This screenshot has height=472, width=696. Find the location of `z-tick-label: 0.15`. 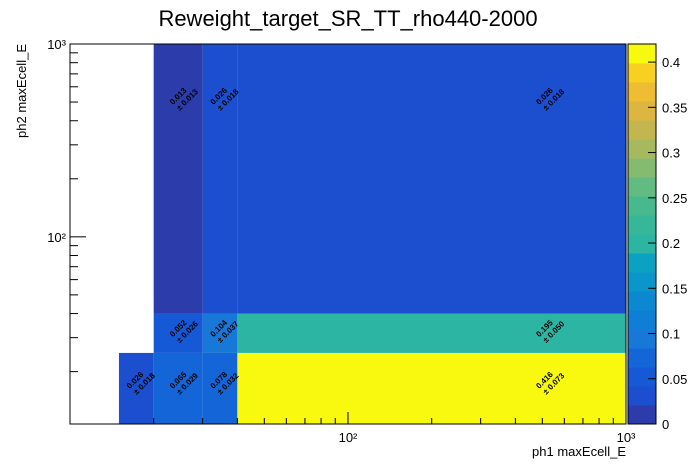

z-tick-label: 0.15 is located at coordinates (674, 288).